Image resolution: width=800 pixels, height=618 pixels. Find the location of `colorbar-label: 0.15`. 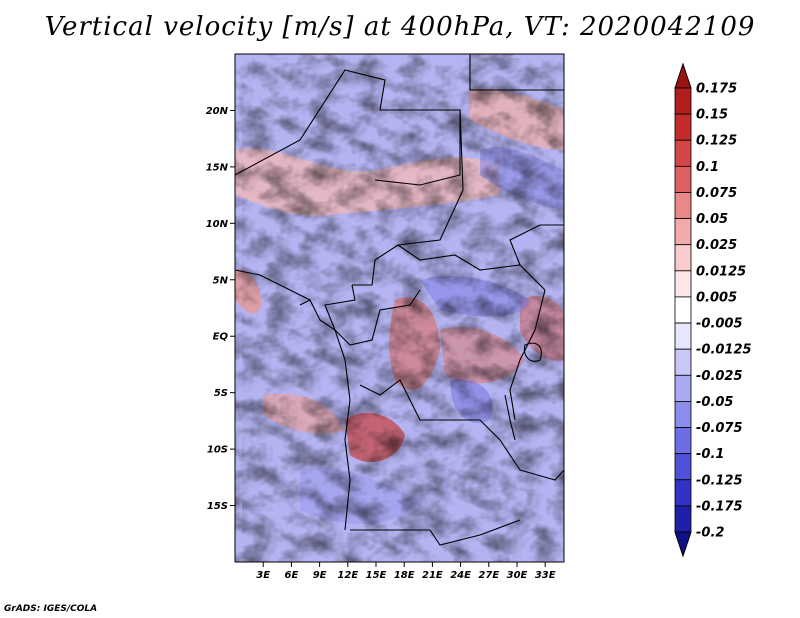

colorbar-label: 0.15 is located at coordinates (712, 115).